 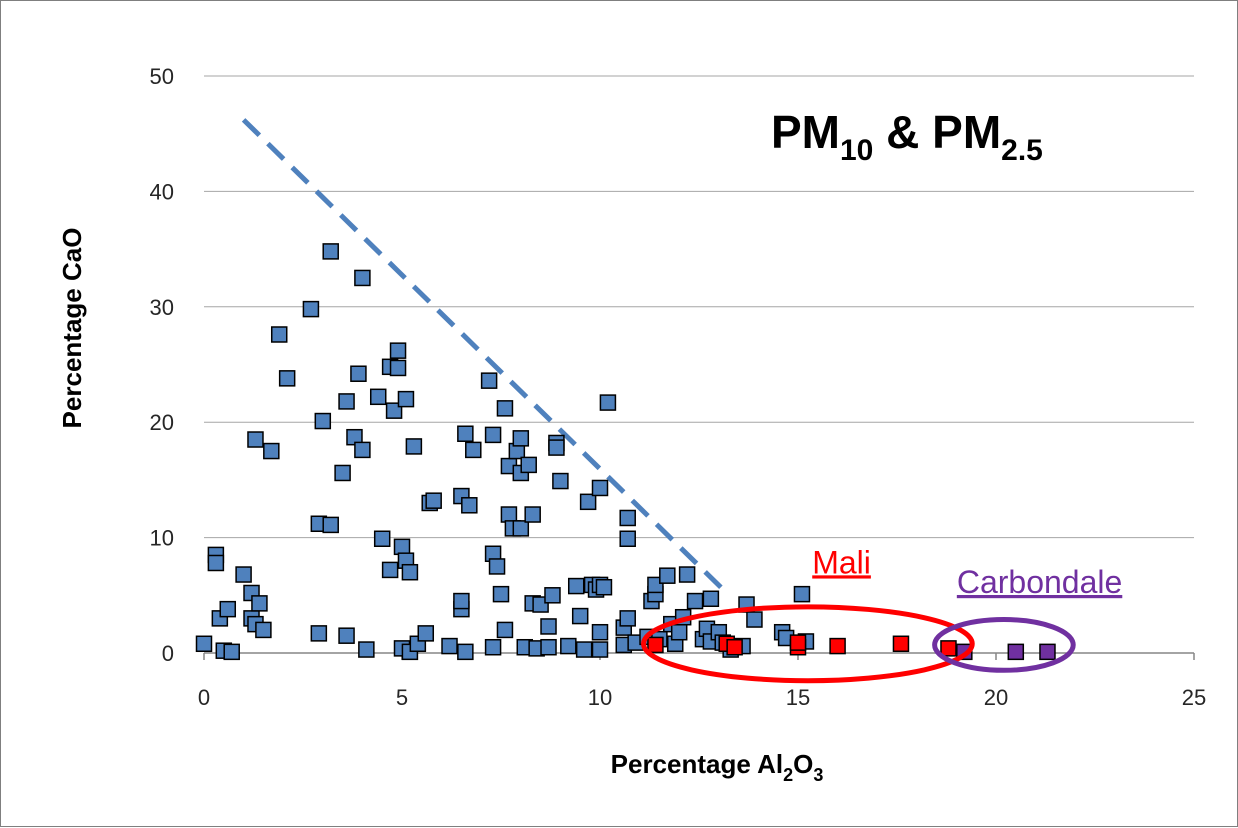 I want to click on y-axis-title: Percentage CaO, so click(x=72, y=328).